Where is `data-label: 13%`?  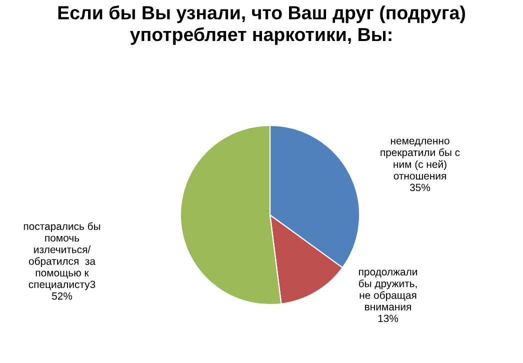
data-label: 13% is located at coordinates (388, 318).